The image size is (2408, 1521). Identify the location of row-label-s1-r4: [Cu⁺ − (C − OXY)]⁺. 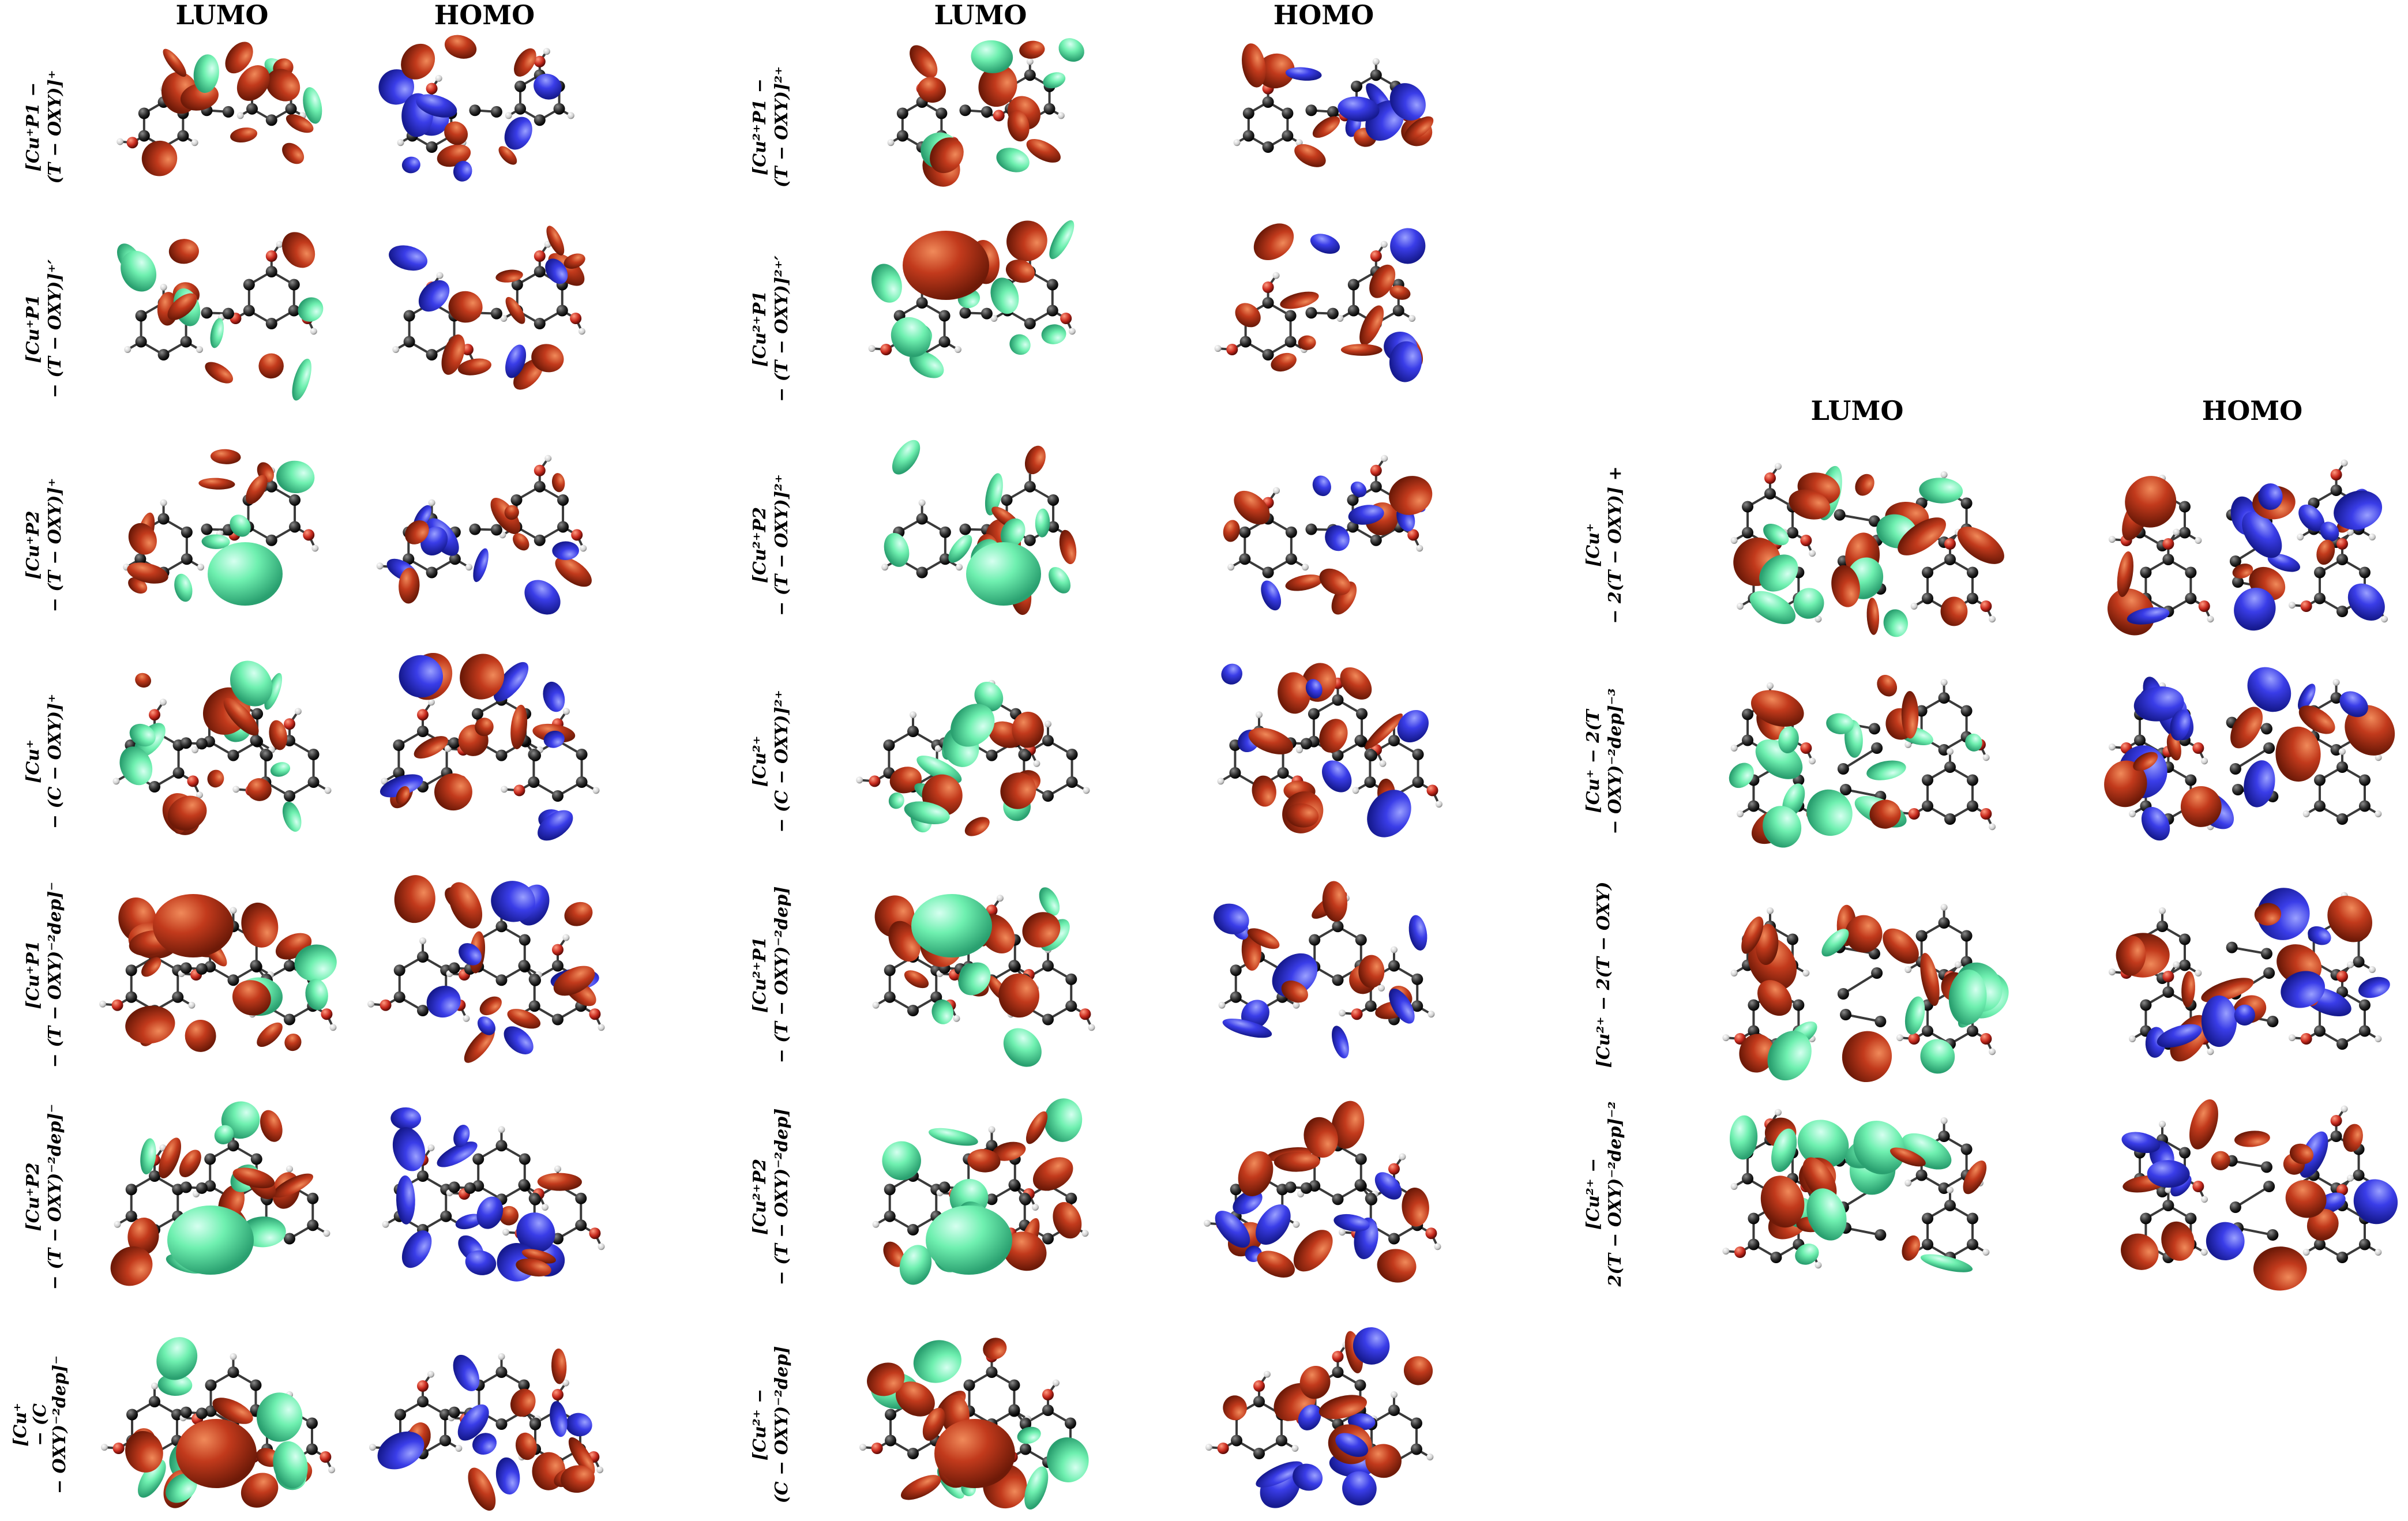
(44, 761).